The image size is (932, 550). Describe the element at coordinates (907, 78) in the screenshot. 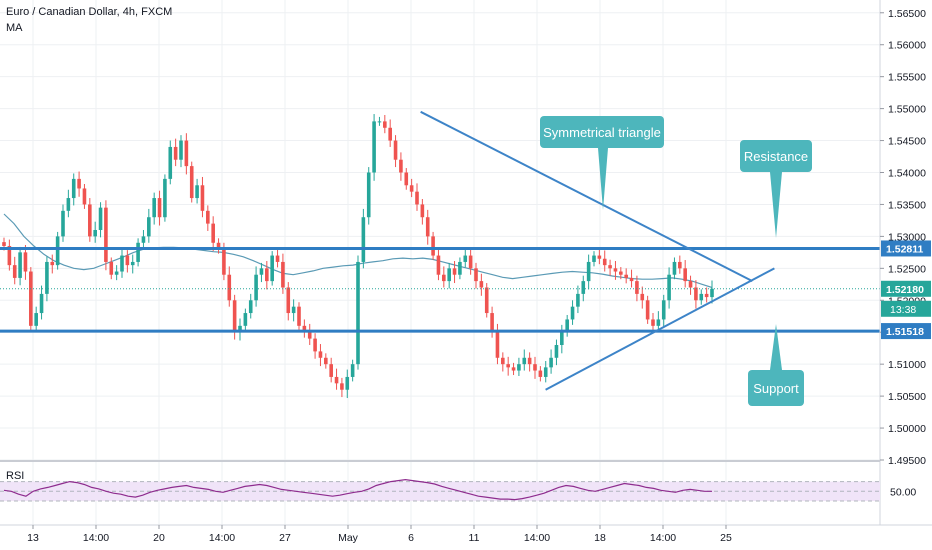

I see `y-tick-label-2: 1.55500` at that location.